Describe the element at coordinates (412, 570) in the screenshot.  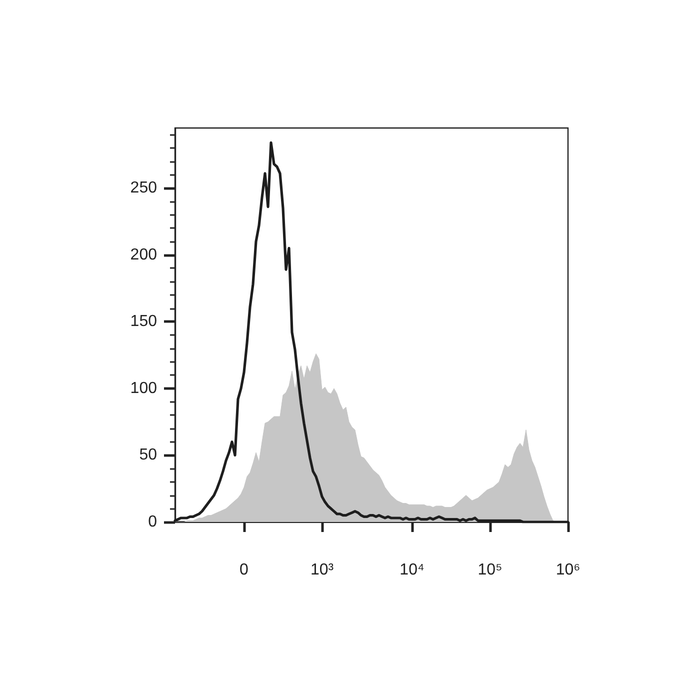
I see `x-tick-label: 10⁴` at that location.